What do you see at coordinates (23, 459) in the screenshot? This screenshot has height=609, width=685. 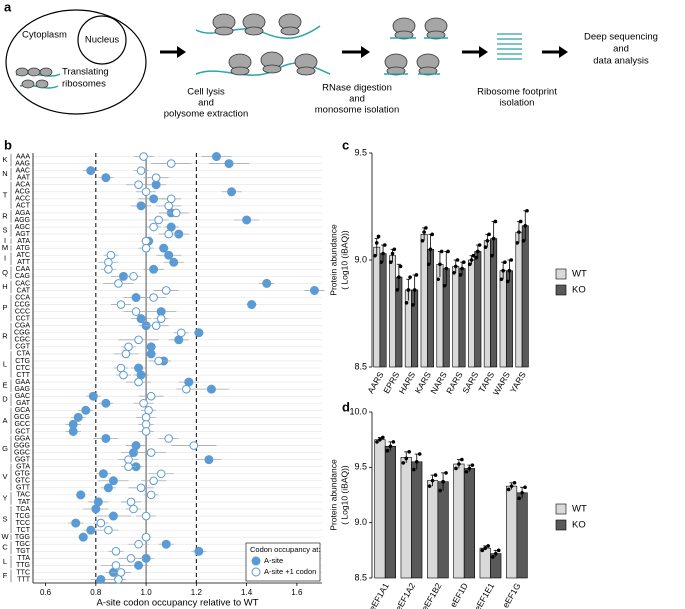 I see `codon-label: GGT` at bounding box center [23, 459].